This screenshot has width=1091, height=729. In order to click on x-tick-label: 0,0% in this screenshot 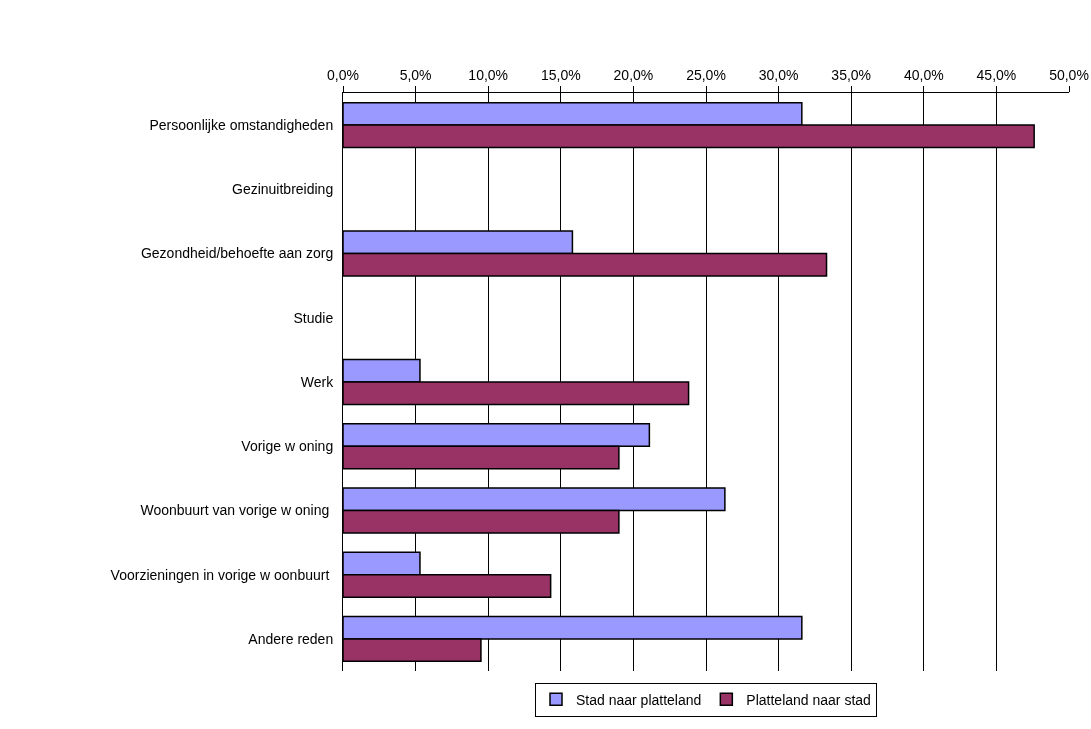, I will do `click(343, 75)`.